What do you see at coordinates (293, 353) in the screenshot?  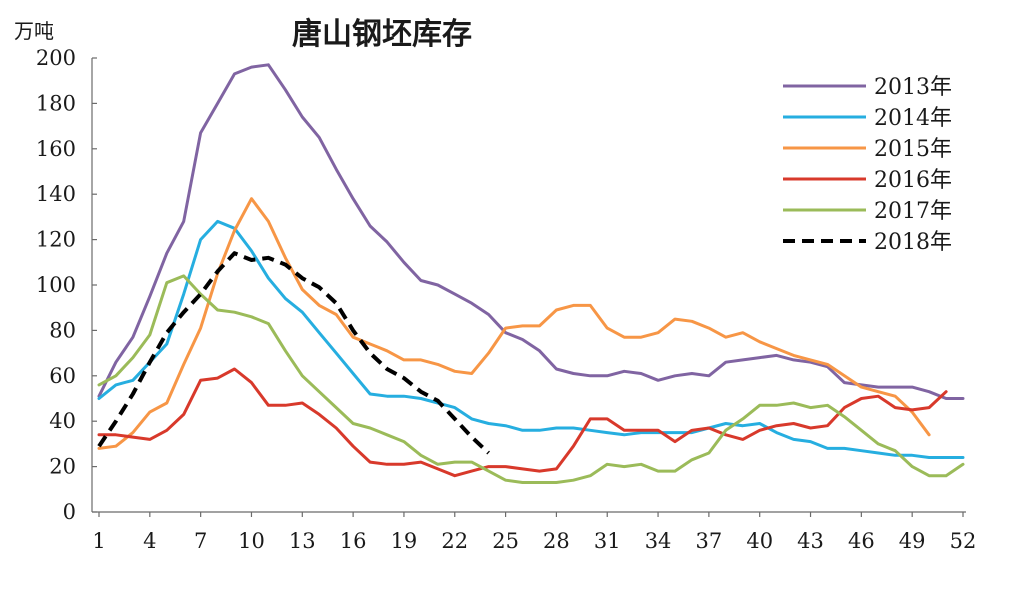 I see `series-line-2018年` at bounding box center [293, 353].